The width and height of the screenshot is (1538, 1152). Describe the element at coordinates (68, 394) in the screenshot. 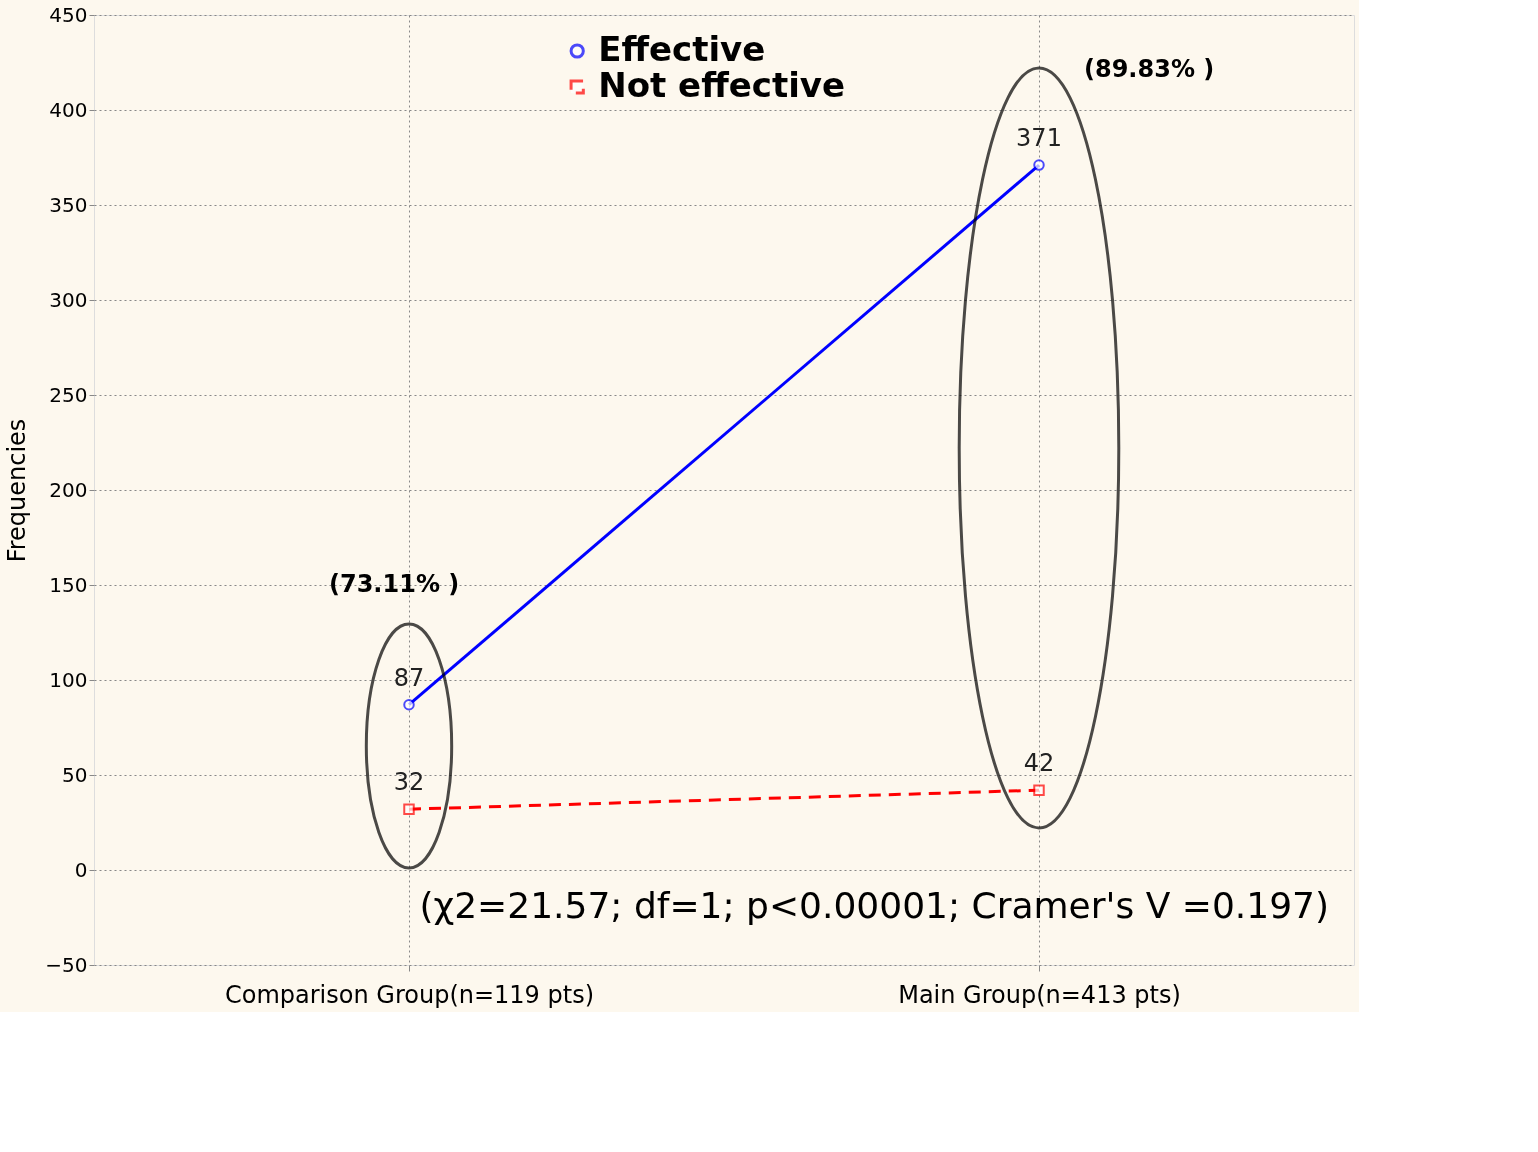

I see `y-tick-label: 250` at that location.